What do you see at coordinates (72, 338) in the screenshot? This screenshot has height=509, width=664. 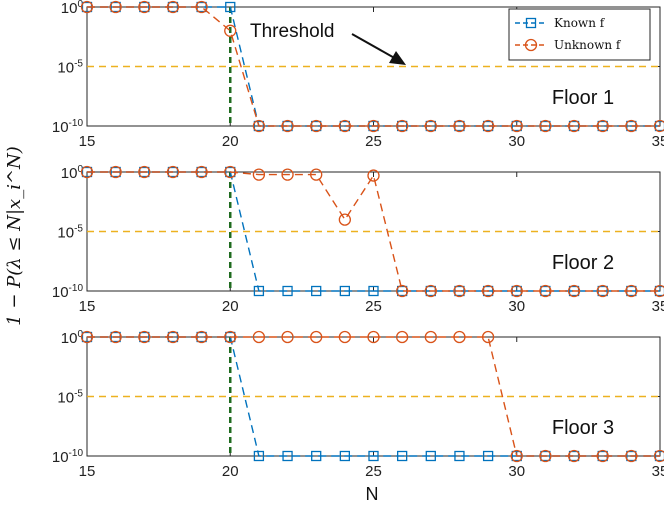 I see `y-tick-label: 10⁰` at bounding box center [72, 338].